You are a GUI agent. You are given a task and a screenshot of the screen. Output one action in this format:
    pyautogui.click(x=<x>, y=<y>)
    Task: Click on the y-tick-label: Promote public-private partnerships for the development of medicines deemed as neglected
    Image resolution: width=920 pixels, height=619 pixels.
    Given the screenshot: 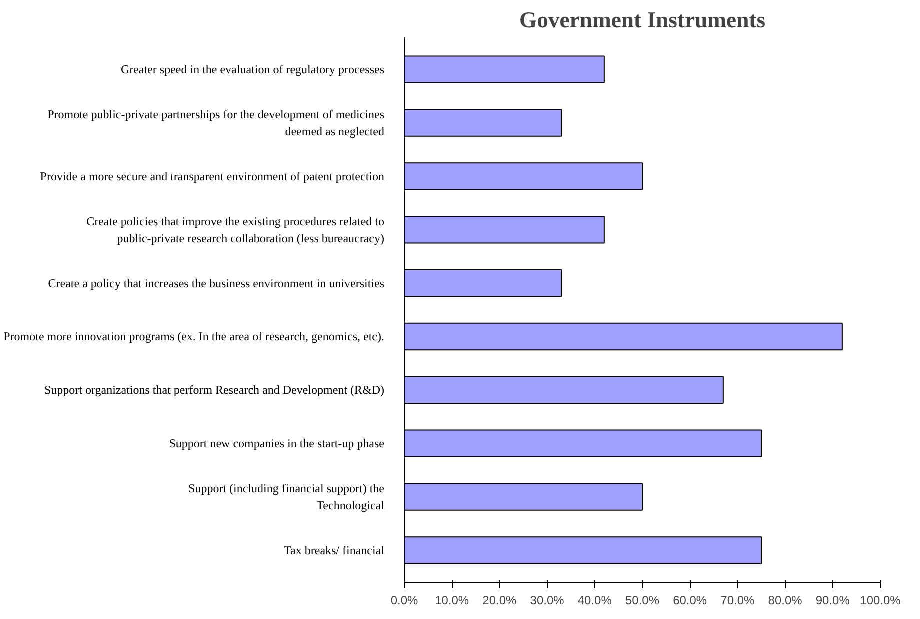 What is the action you would take?
    pyautogui.click(x=216, y=123)
    